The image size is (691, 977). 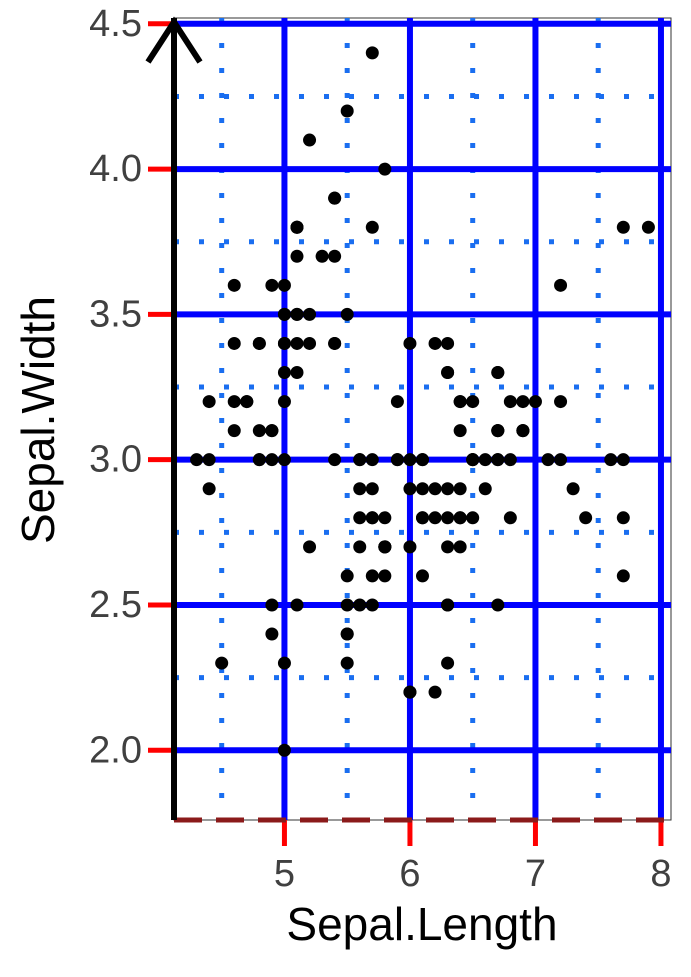 What do you see at coordinates (409, 874) in the screenshot?
I see `x-tick-label: 6` at bounding box center [409, 874].